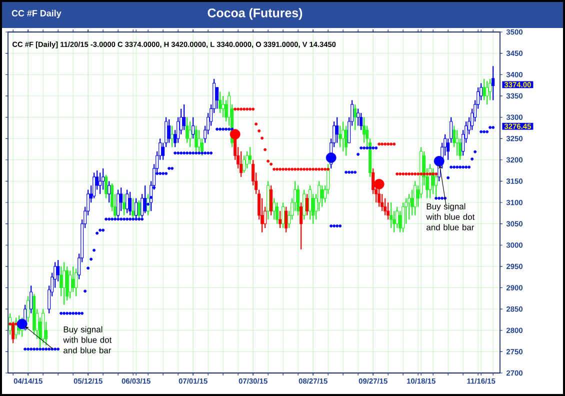  What do you see at coordinates (255, 14) in the screenshot?
I see `chart-title: Cocoa (Futures)` at bounding box center [255, 14].